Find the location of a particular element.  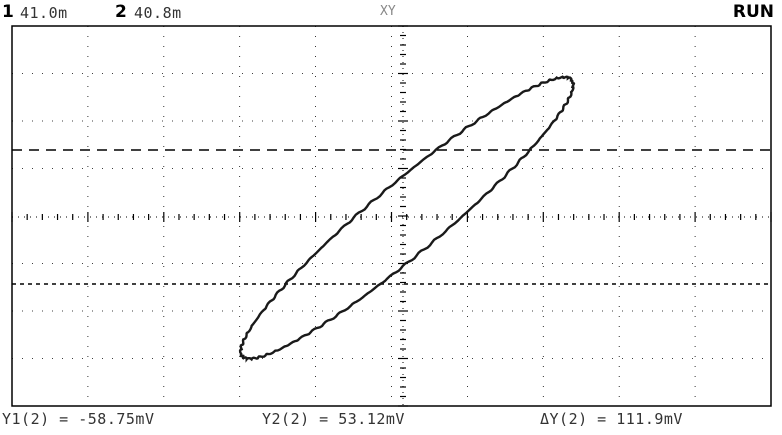

display-mode: XY is located at coordinates (388, 11).